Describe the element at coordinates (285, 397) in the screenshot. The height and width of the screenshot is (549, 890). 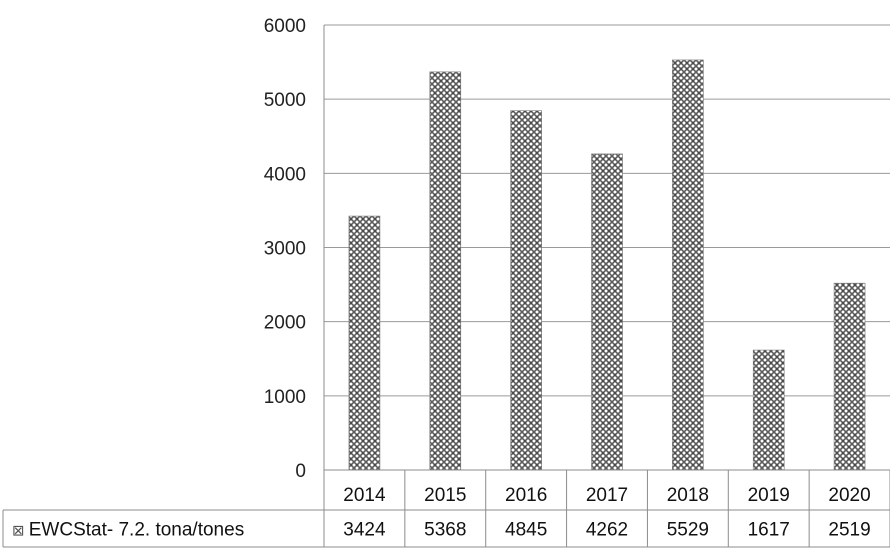
I see `y-tick-label: 1000` at that location.